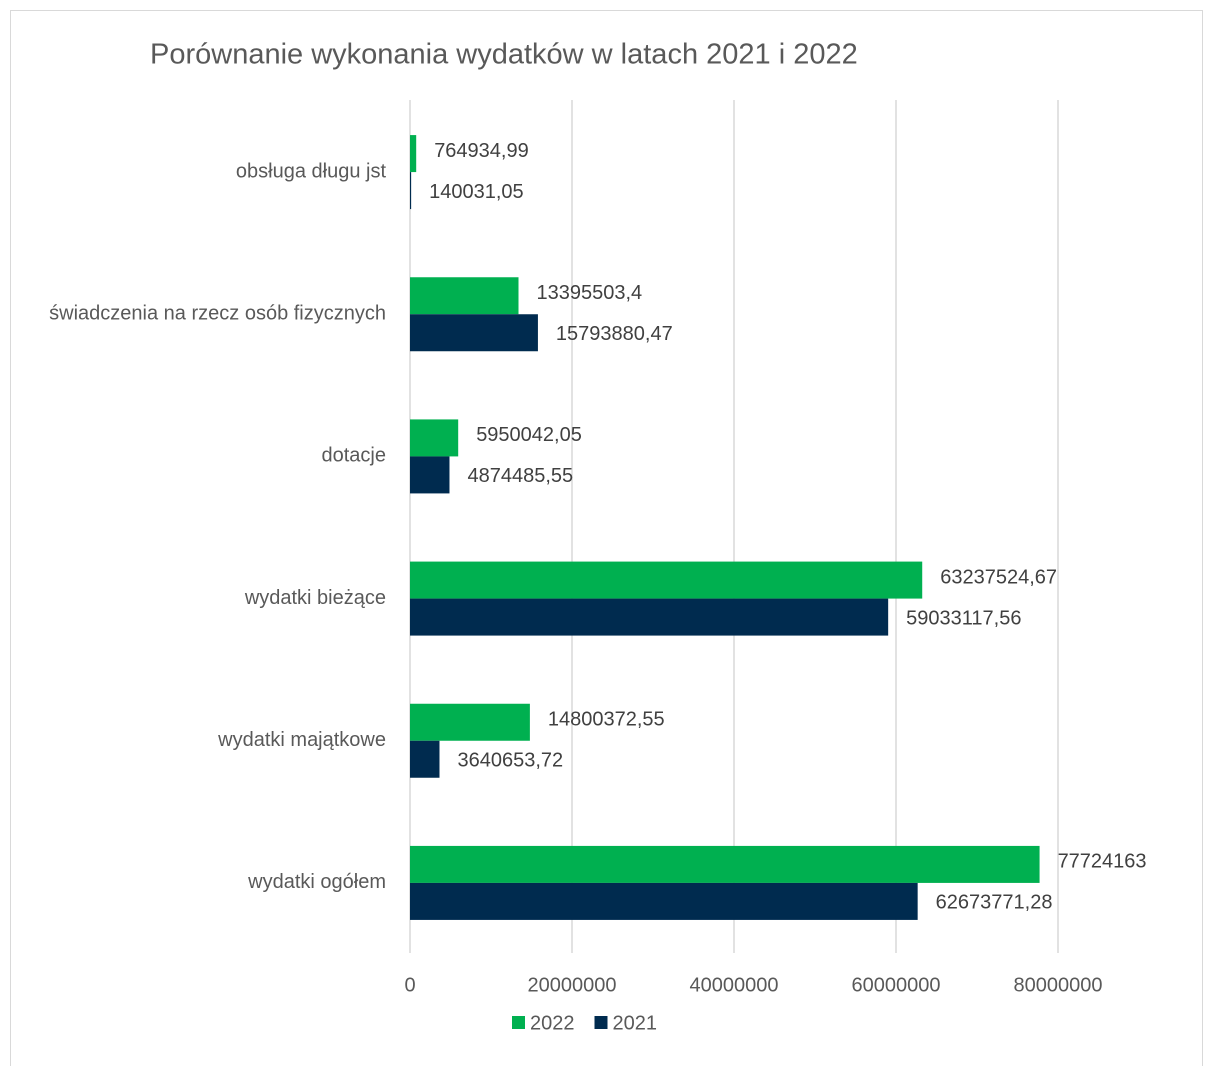  What do you see at coordinates (520, 476) in the screenshot?
I see `data-label: 4874485,55` at bounding box center [520, 476].